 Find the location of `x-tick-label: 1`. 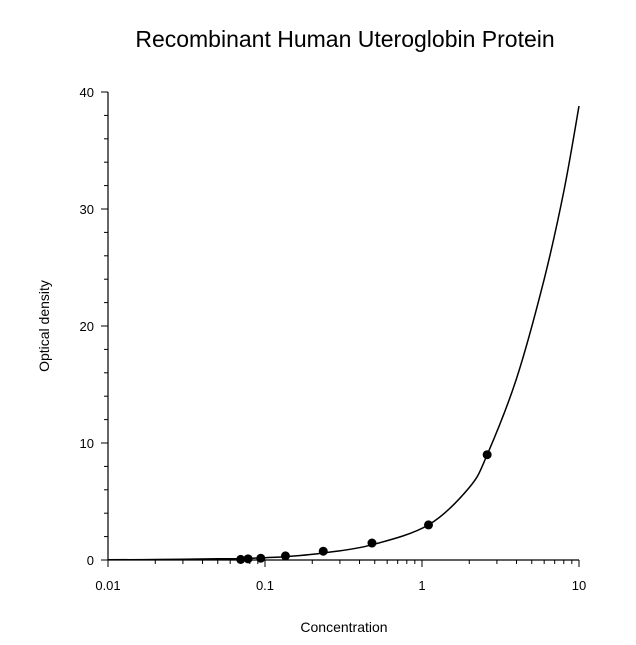

x-tick-label: 1 is located at coordinates (421, 585).